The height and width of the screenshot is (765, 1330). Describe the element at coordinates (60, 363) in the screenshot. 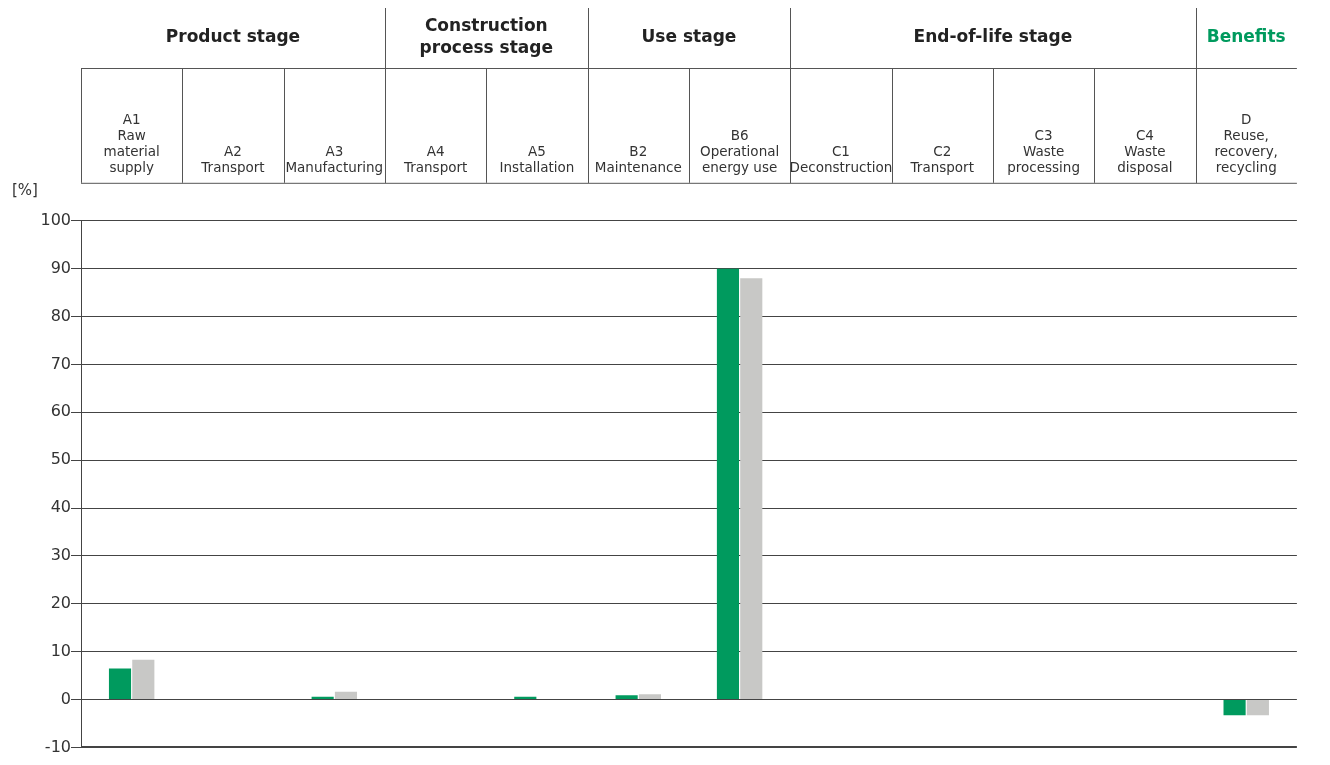

I see `y-tick-label: 70` at that location.